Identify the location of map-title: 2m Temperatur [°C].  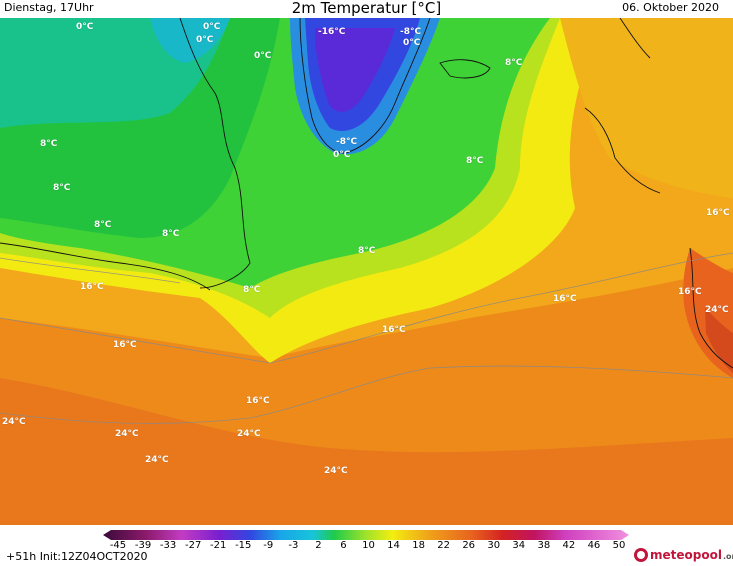
(366, 8).